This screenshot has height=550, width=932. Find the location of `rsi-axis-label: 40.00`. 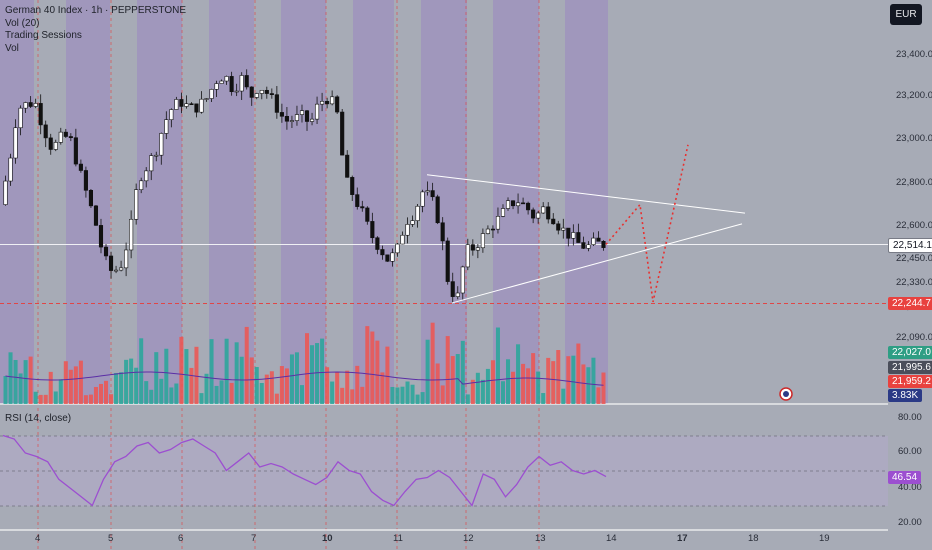

rsi-axis-label: 40.00 is located at coordinates (910, 487).